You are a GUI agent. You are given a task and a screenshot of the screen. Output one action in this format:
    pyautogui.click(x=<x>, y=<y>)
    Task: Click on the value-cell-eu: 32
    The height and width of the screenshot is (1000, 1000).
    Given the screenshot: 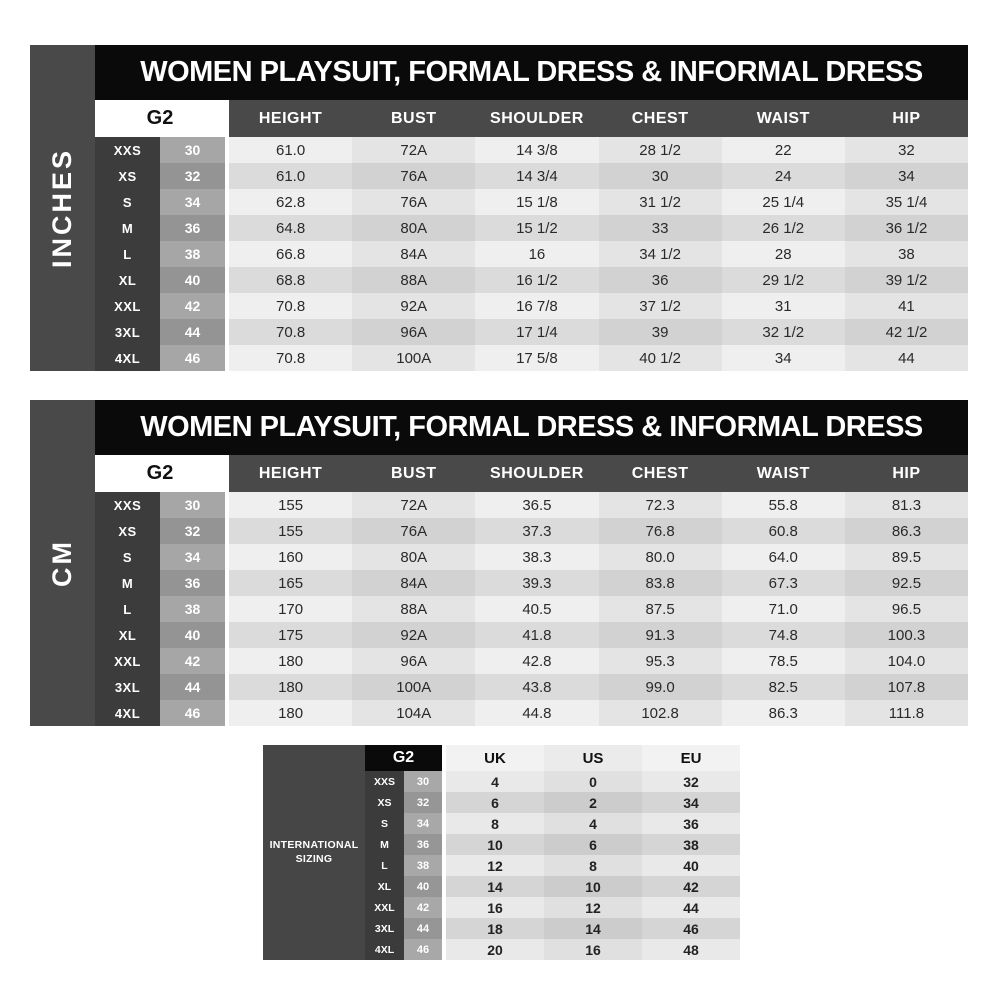 What is the action you would take?
    pyautogui.click(x=691, y=781)
    